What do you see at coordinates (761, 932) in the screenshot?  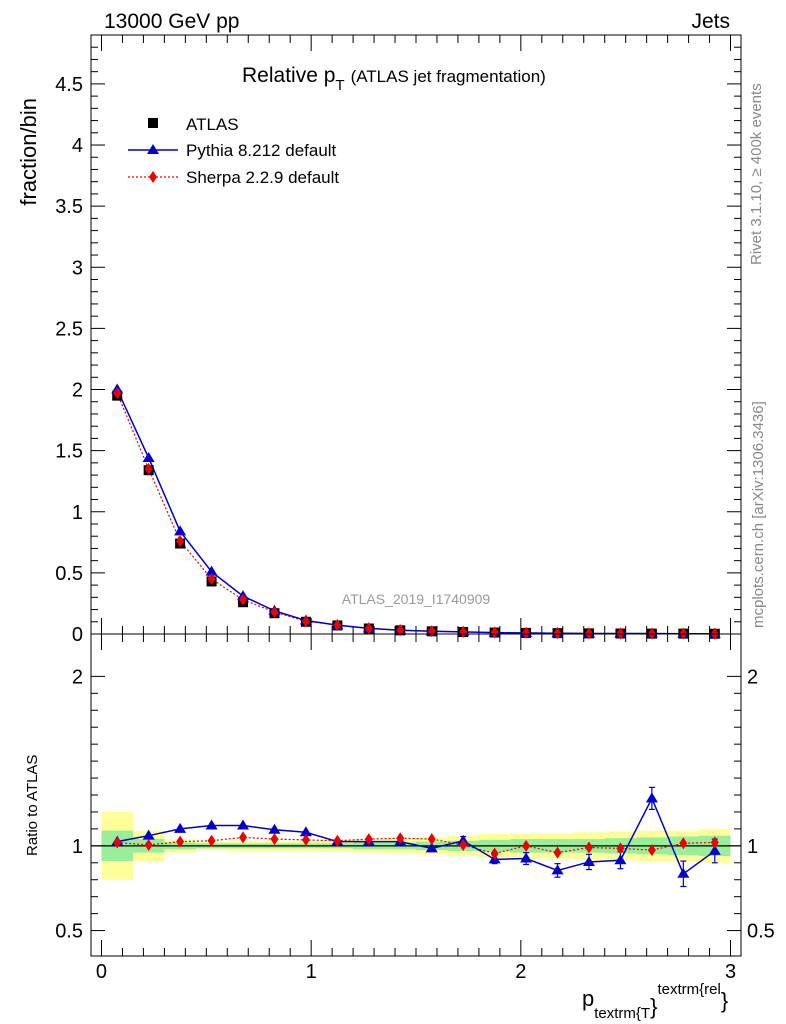 I see `ratio-y-tick-label-right: 0.5` at bounding box center [761, 932].